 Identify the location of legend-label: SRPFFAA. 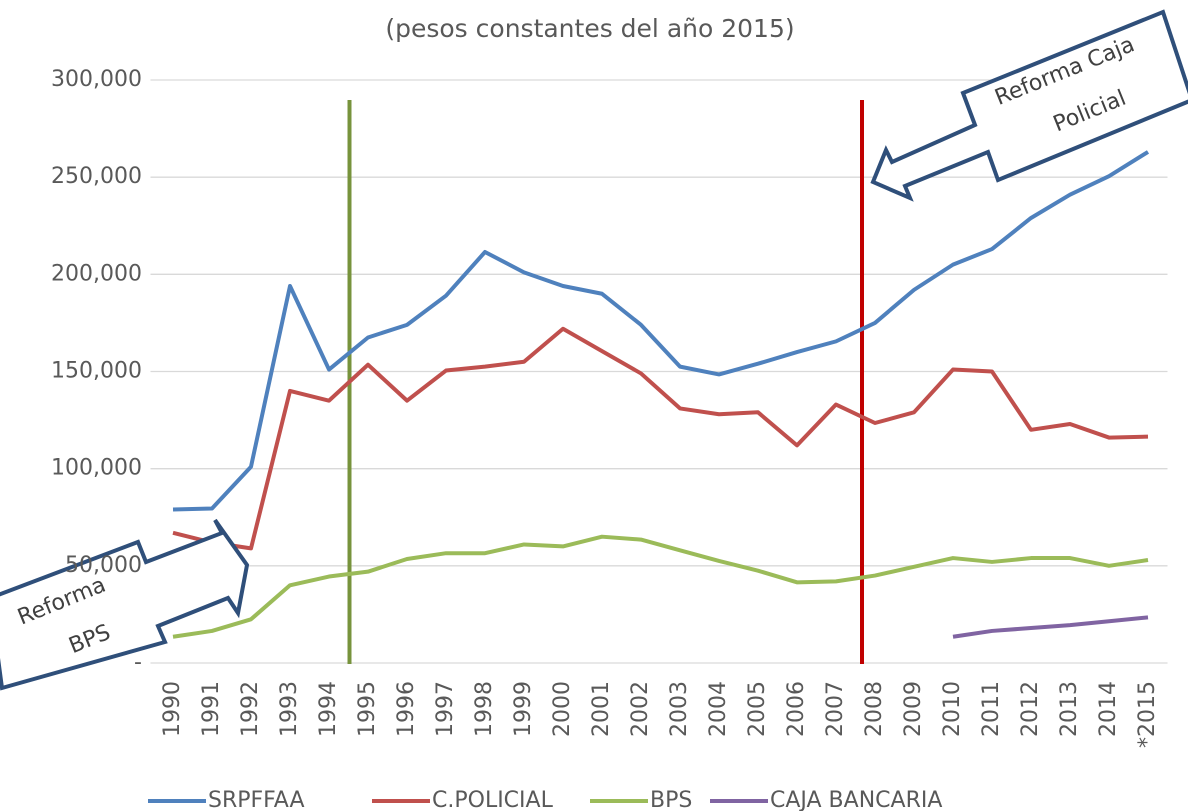
(256, 799).